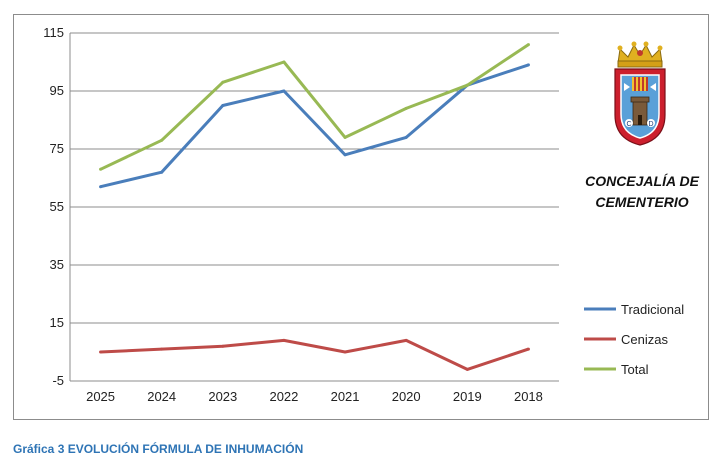 The image size is (728, 466). Describe the element at coordinates (528, 396) in the screenshot. I see `x-tick-label: 2018` at that location.